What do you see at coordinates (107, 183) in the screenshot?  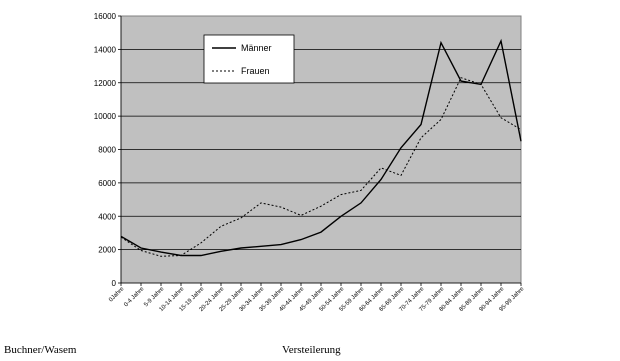 I see `y-tick-label: 6000` at bounding box center [107, 183].